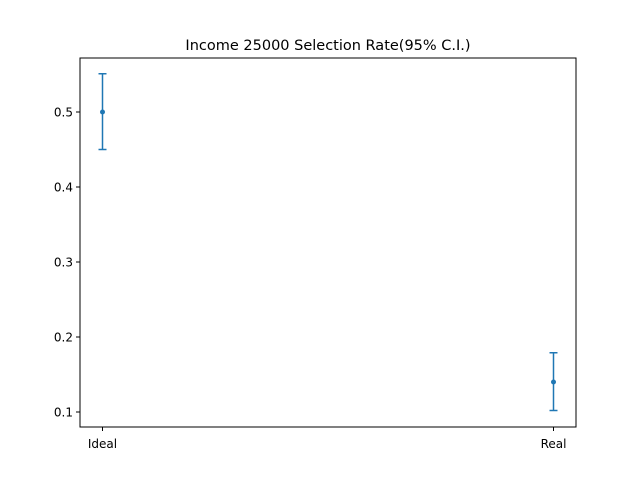 The height and width of the screenshot is (484, 640). What do you see at coordinates (553, 382) in the screenshot?
I see `data-point-real` at bounding box center [553, 382].